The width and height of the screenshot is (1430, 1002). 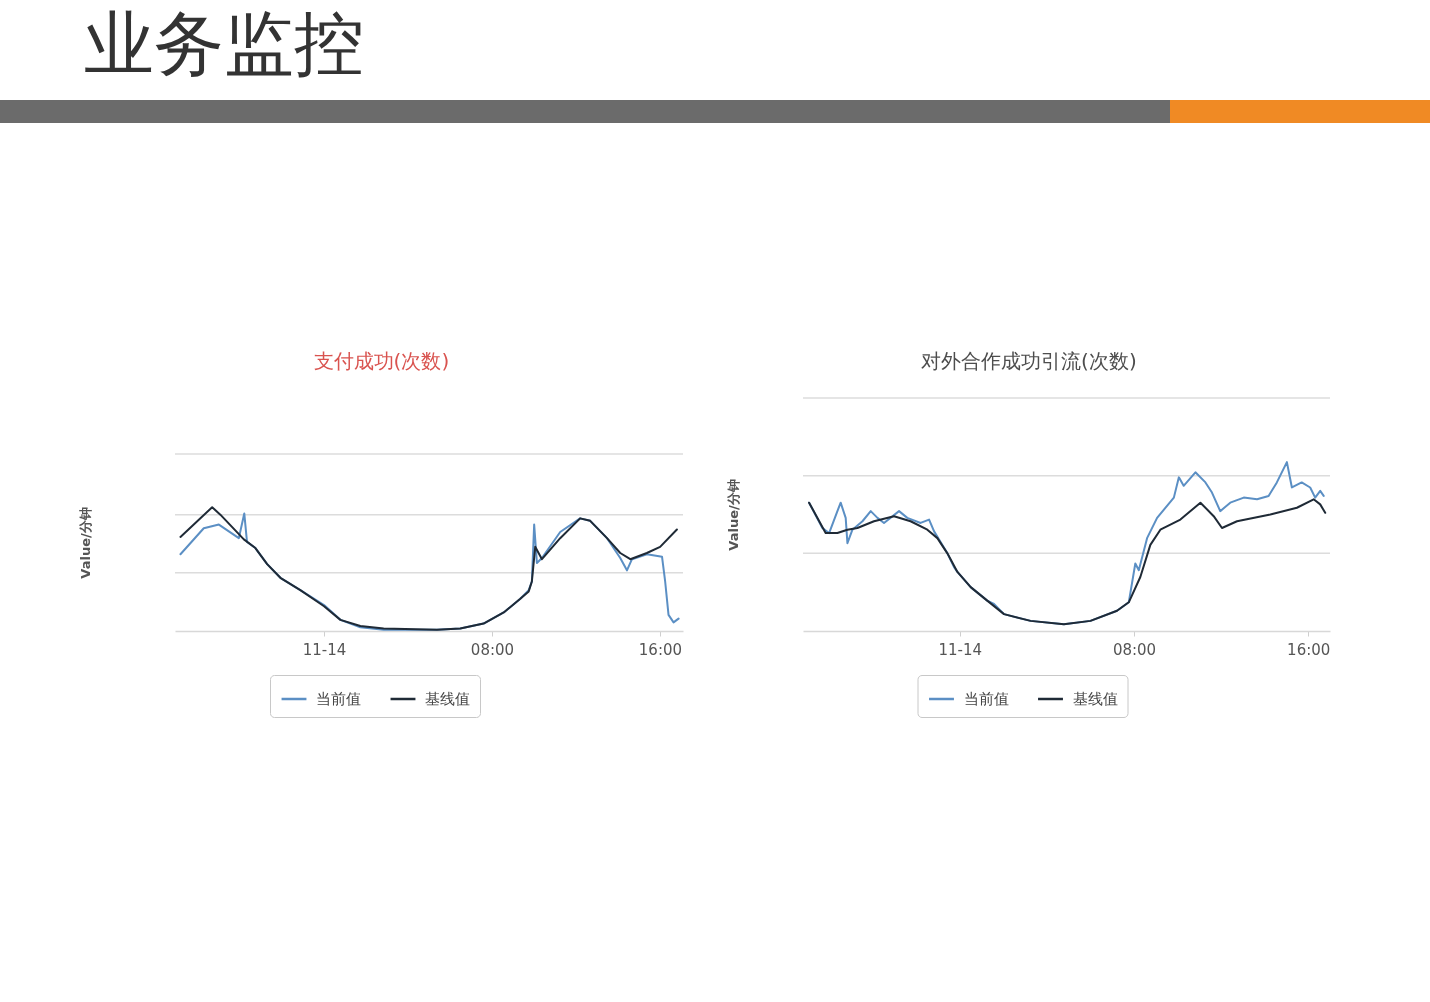 I want to click on text: 业务监控, so click(x=224, y=44).